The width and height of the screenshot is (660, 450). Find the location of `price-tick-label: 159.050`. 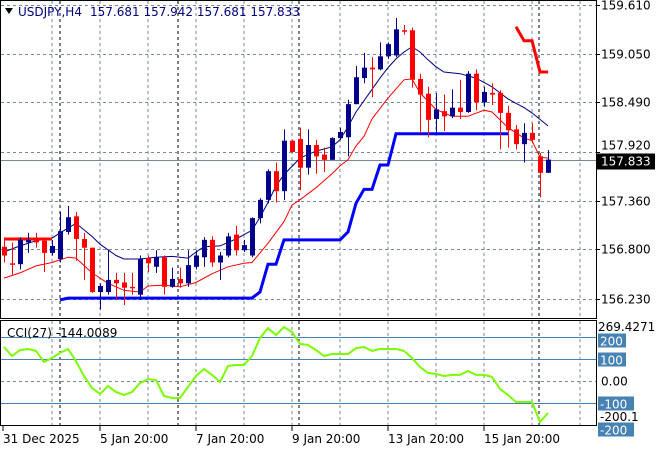

price-tick-label: 159.050 is located at coordinates (626, 55).